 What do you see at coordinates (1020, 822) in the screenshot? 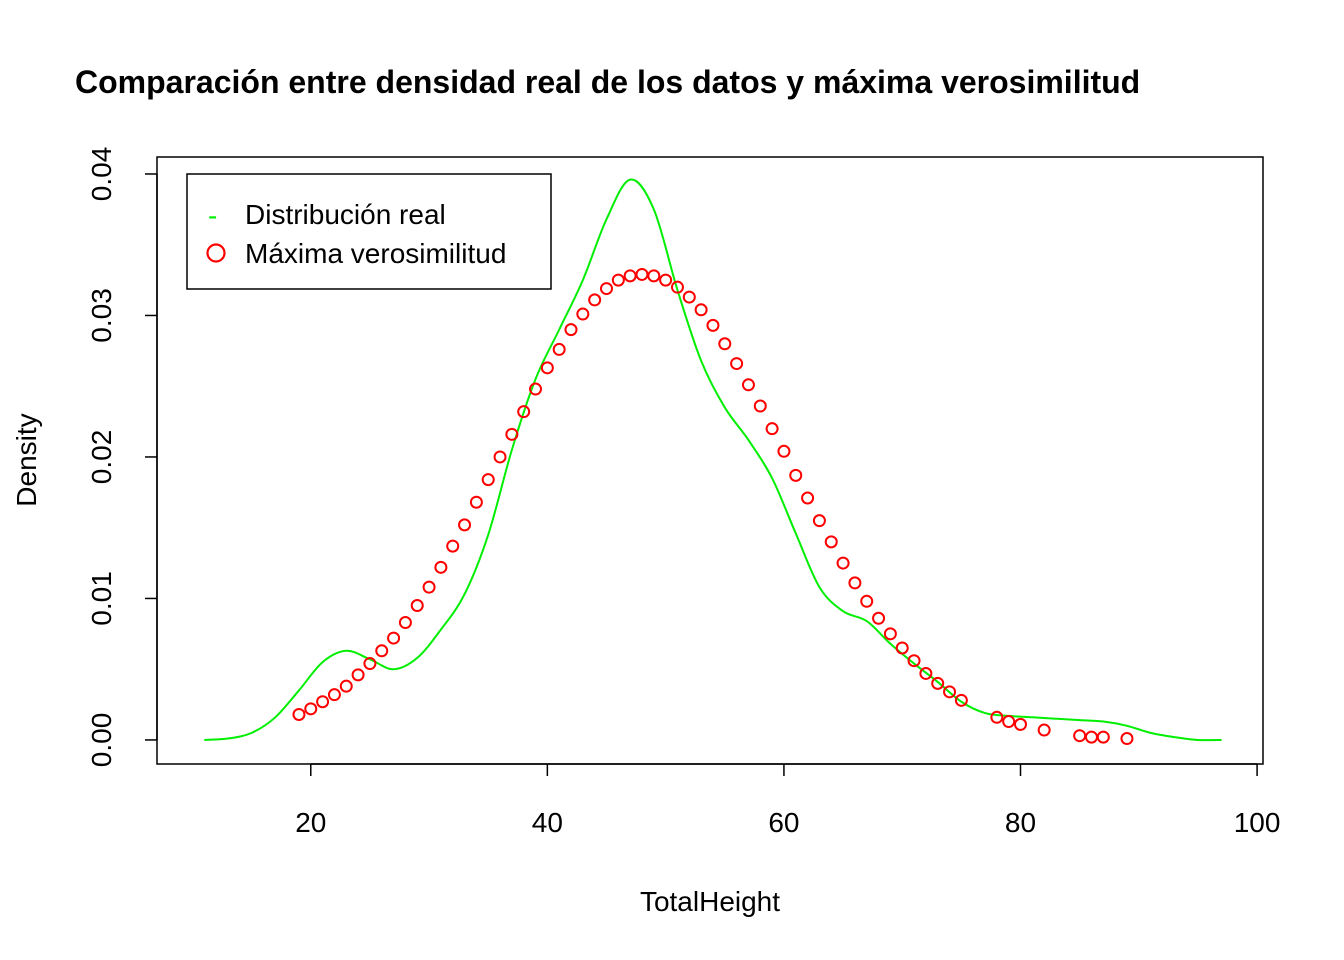
I see `x-tick-label: 80` at bounding box center [1020, 822].